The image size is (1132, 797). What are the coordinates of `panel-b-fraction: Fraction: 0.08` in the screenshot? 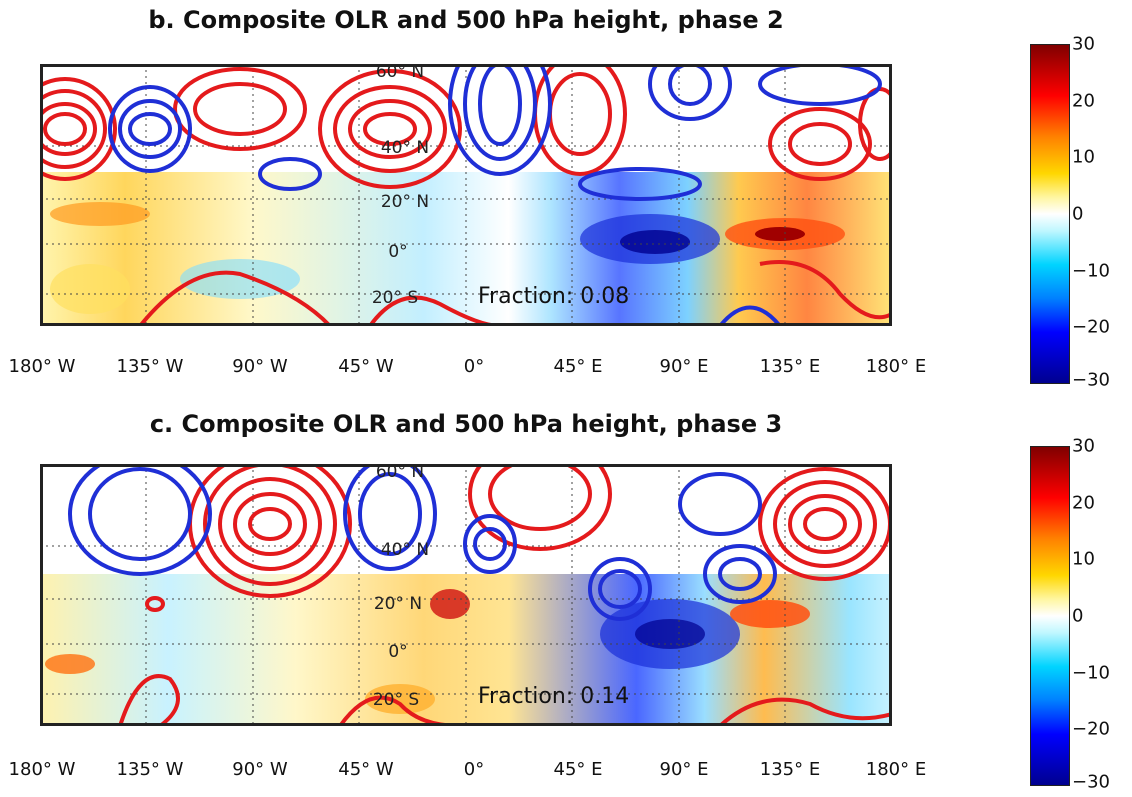 It's located at (554, 296).